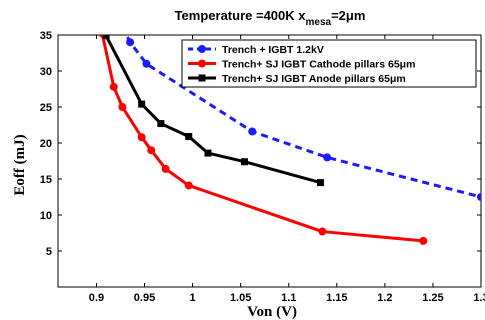 Image resolution: width=485 pixels, height=320 pixels. Describe the element at coordinates (318, 65) in the screenshot. I see `legend-label-2: Trench+ SJ IGBT Cathode pillars 65μm` at that location.